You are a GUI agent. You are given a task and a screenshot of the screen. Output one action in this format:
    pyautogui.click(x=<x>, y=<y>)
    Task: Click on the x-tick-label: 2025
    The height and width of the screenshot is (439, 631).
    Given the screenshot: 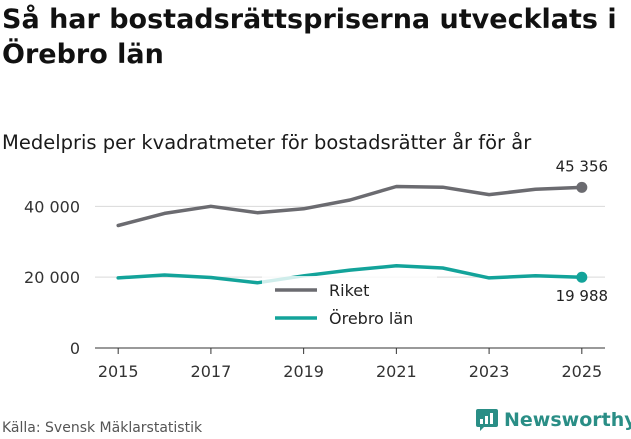 What is the action you would take?
    pyautogui.click(x=581, y=371)
    